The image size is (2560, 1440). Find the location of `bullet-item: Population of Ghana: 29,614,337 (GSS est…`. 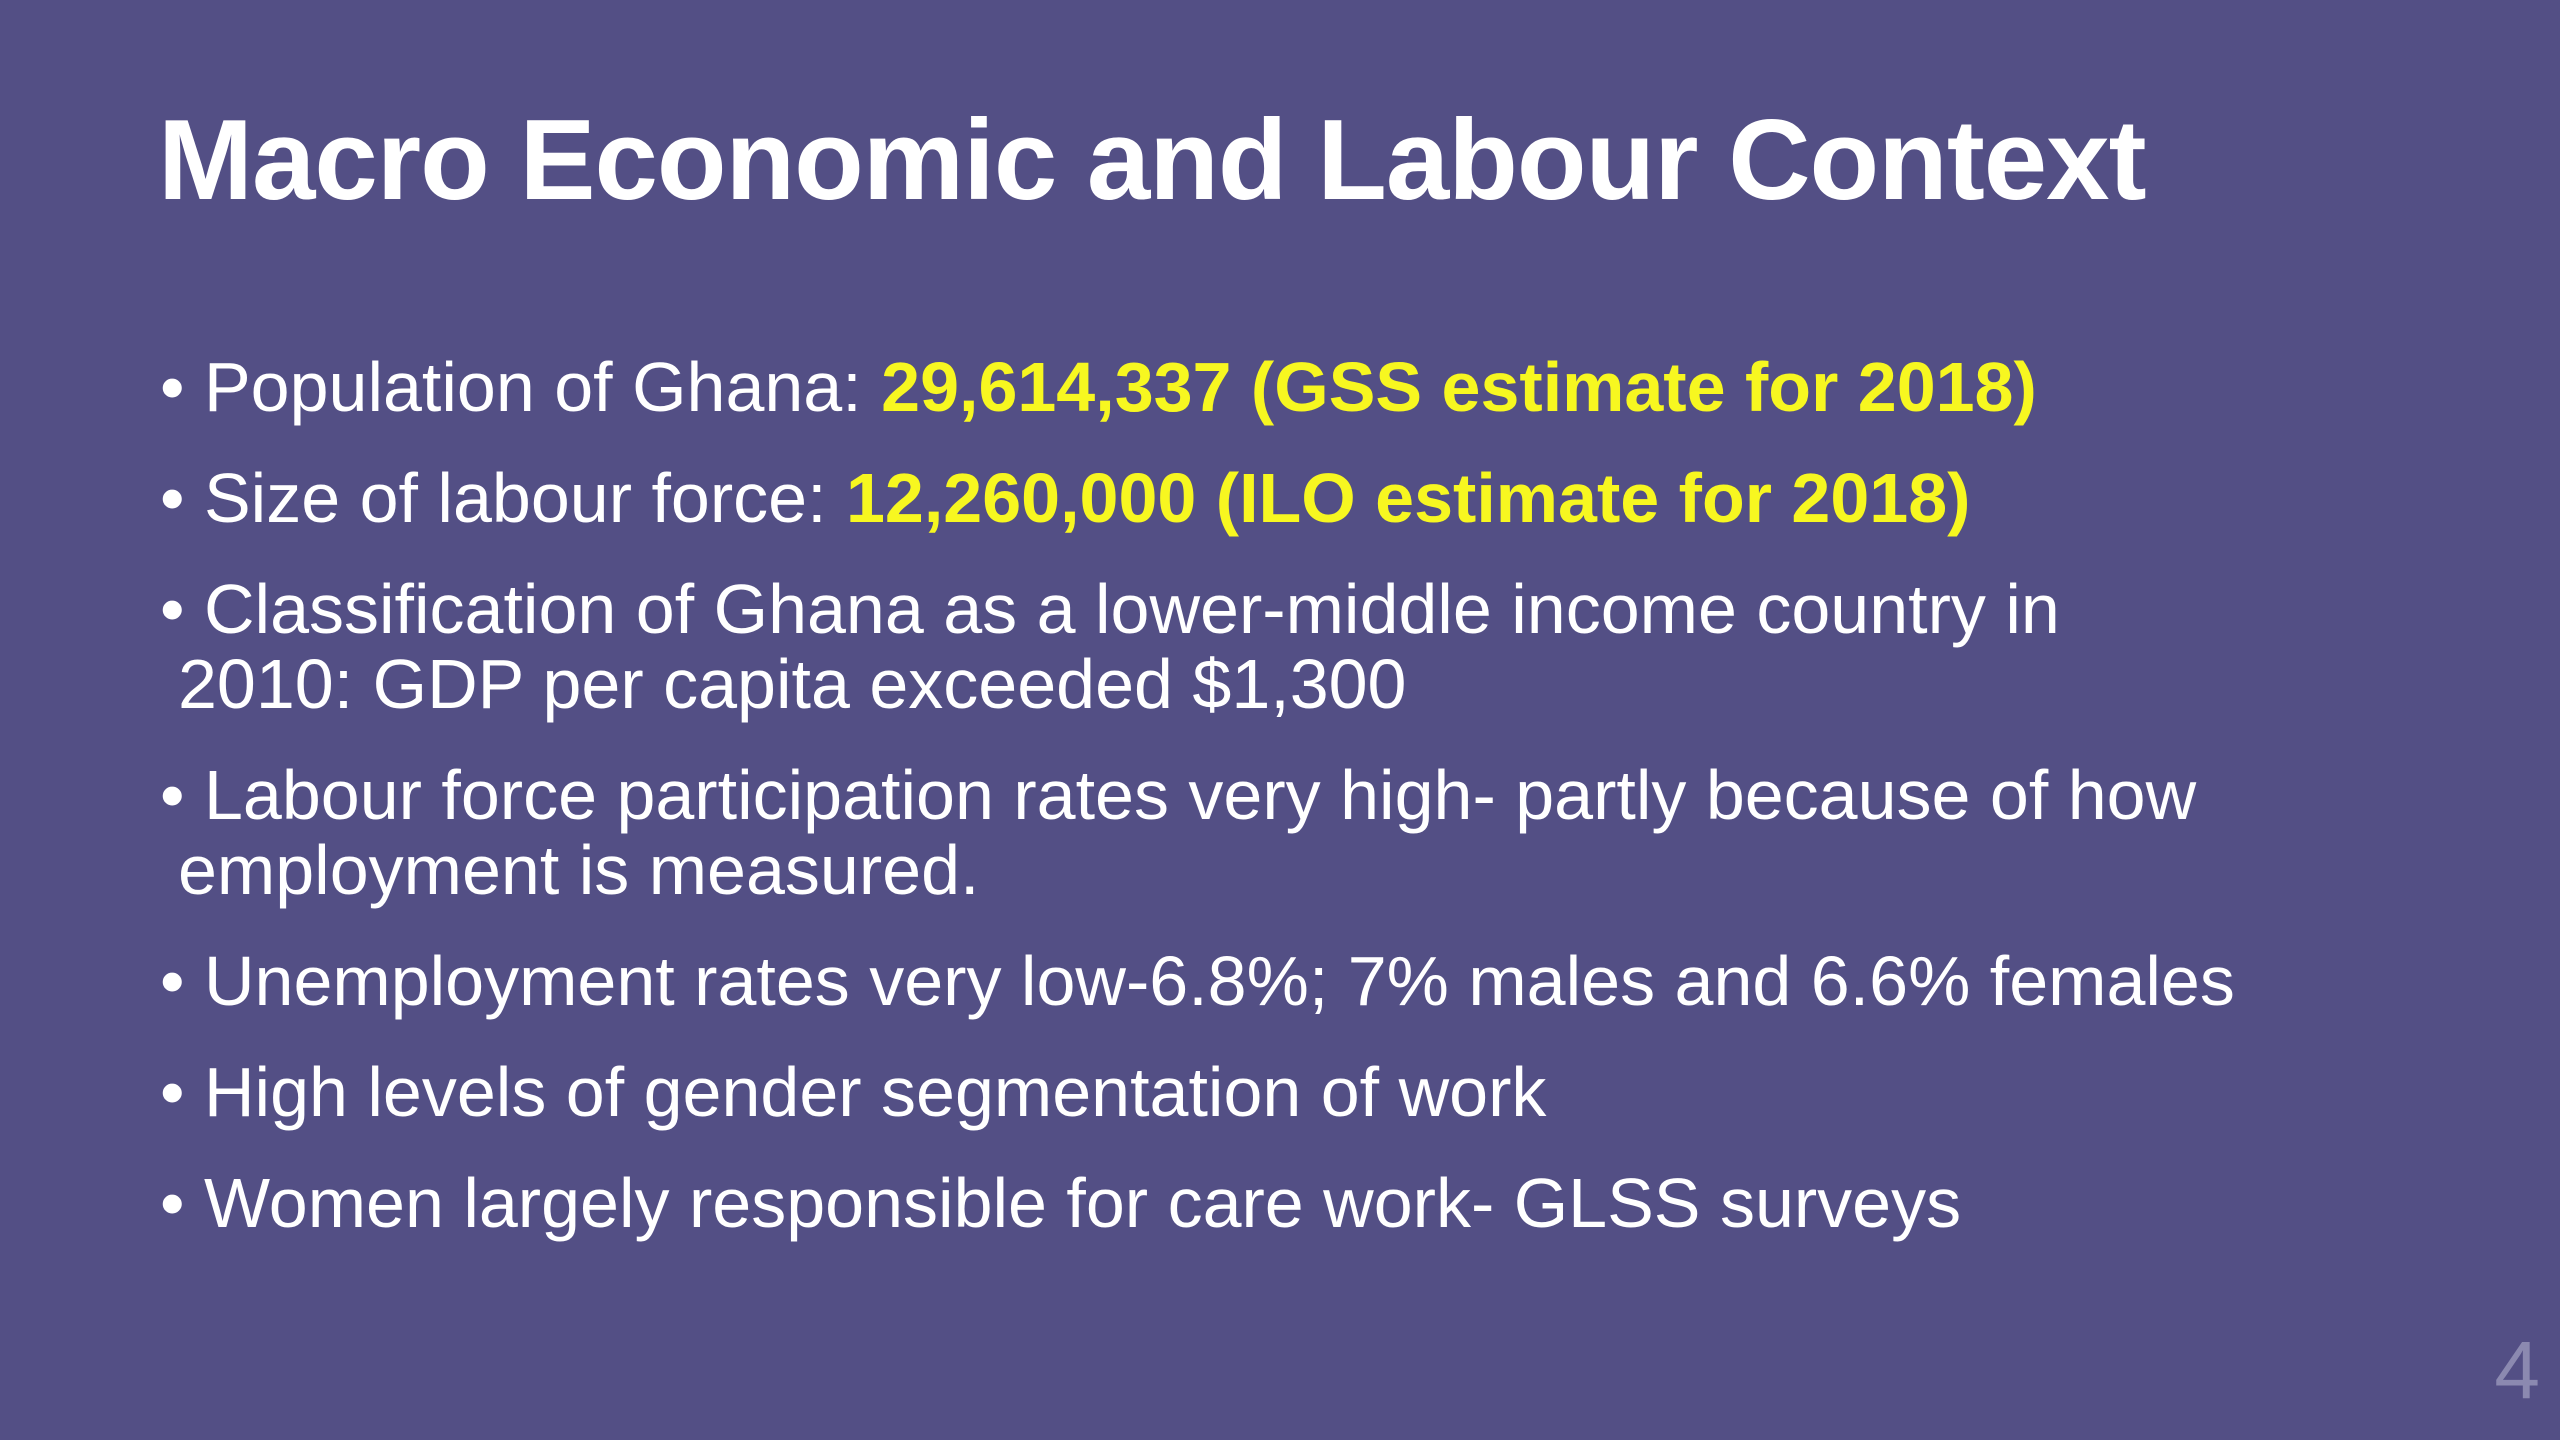

bullet-item: Population of Ghana: 29,614,337 (GSS est… is located at coordinates (1310, 387).